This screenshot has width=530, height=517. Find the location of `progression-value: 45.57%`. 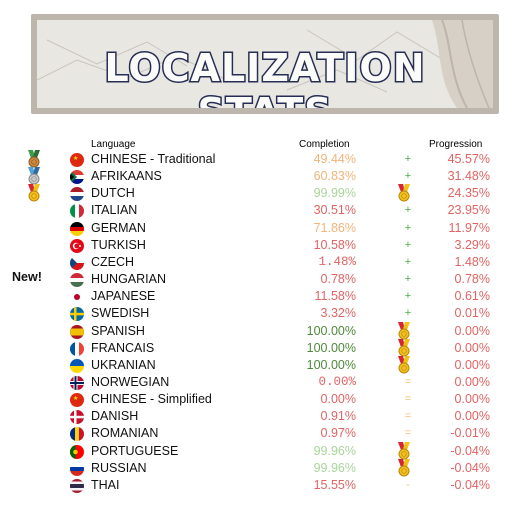

progression-value: 45.57% is located at coordinates (468, 159).